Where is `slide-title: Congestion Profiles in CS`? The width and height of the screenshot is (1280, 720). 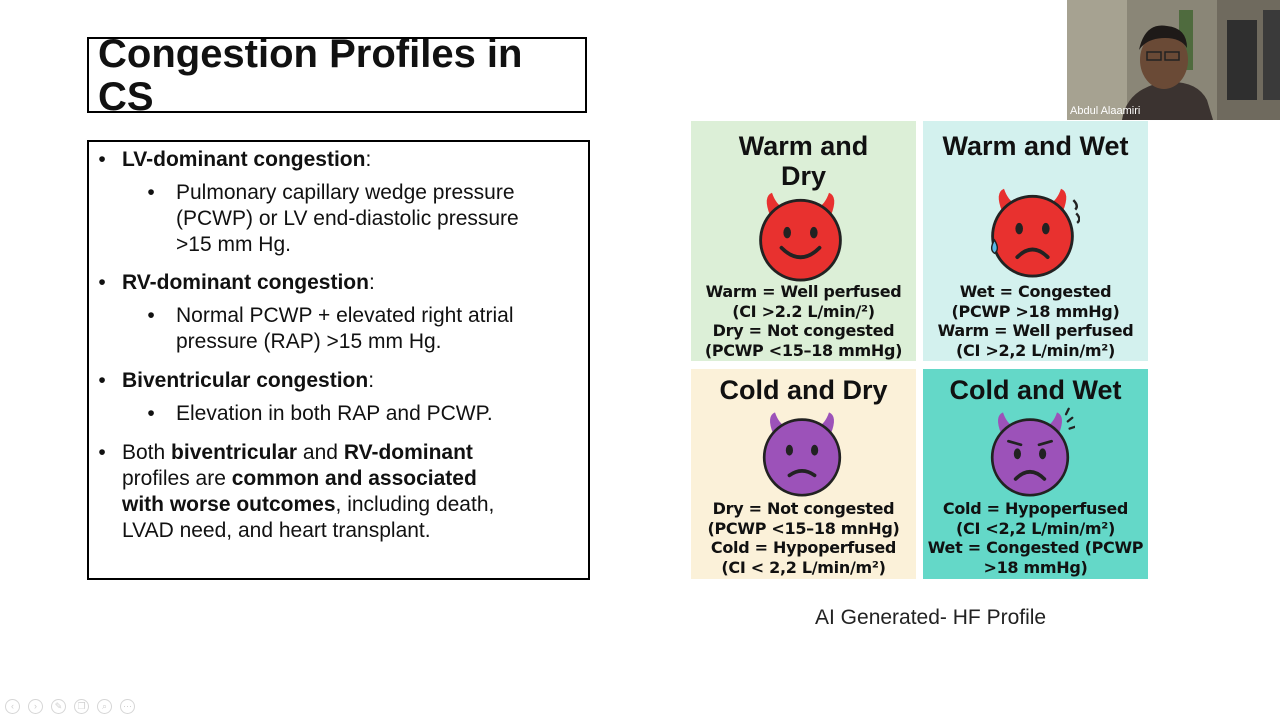 slide-title: Congestion Profiles in CS is located at coordinates (310, 75).